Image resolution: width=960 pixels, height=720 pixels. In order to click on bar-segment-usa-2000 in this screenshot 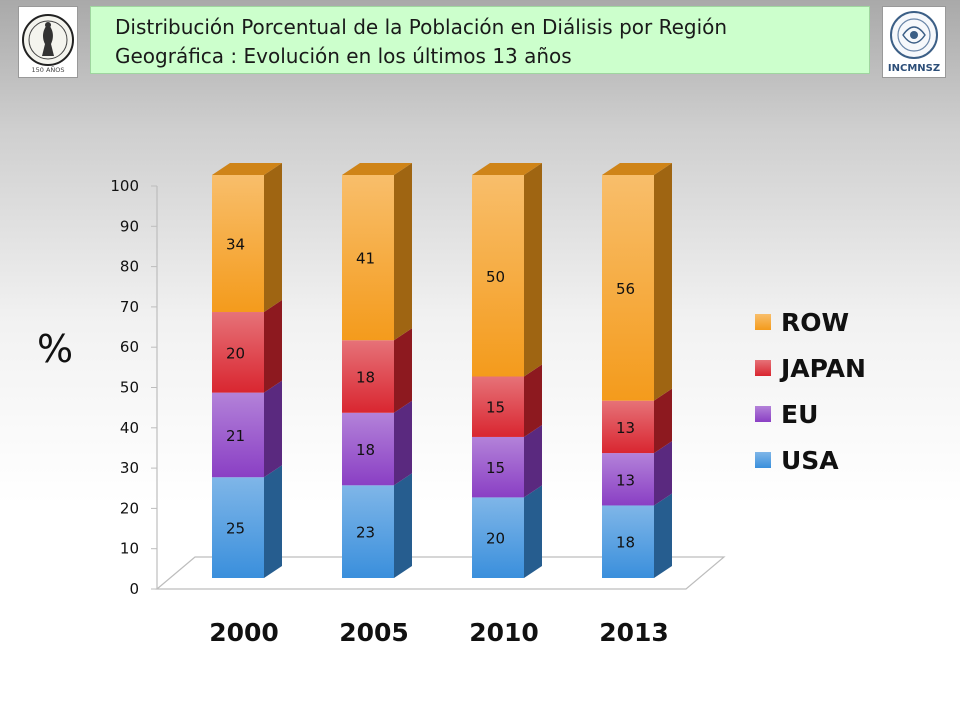, I will do `click(247, 521)`.